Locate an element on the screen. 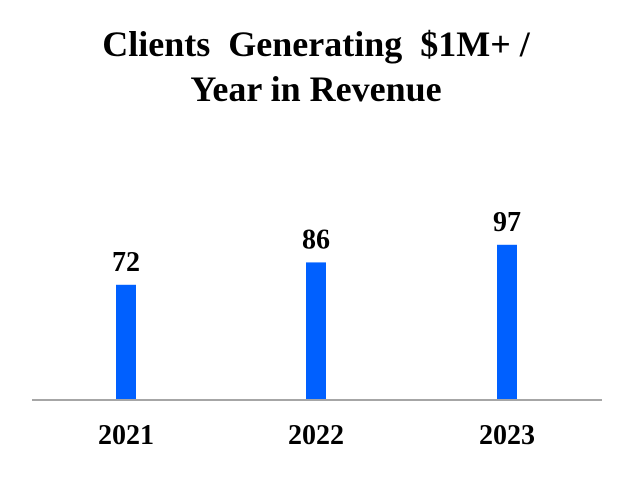 The width and height of the screenshot is (632, 480). bar-2023 is located at coordinates (507, 322).